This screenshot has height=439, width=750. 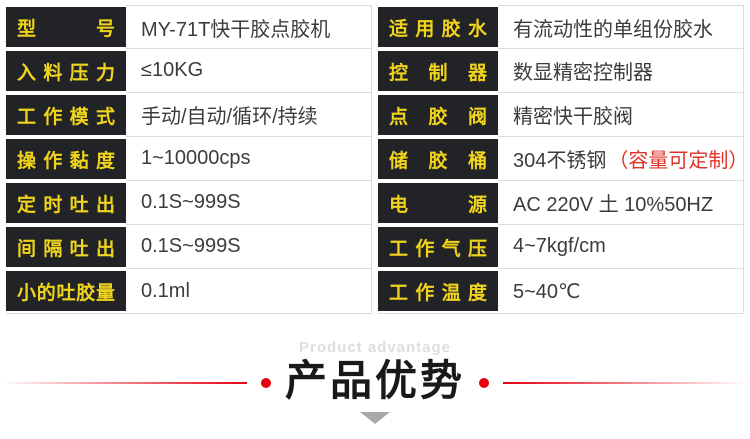 I want to click on spec-value: 手动/自动/循环/持续, so click(x=248, y=115).